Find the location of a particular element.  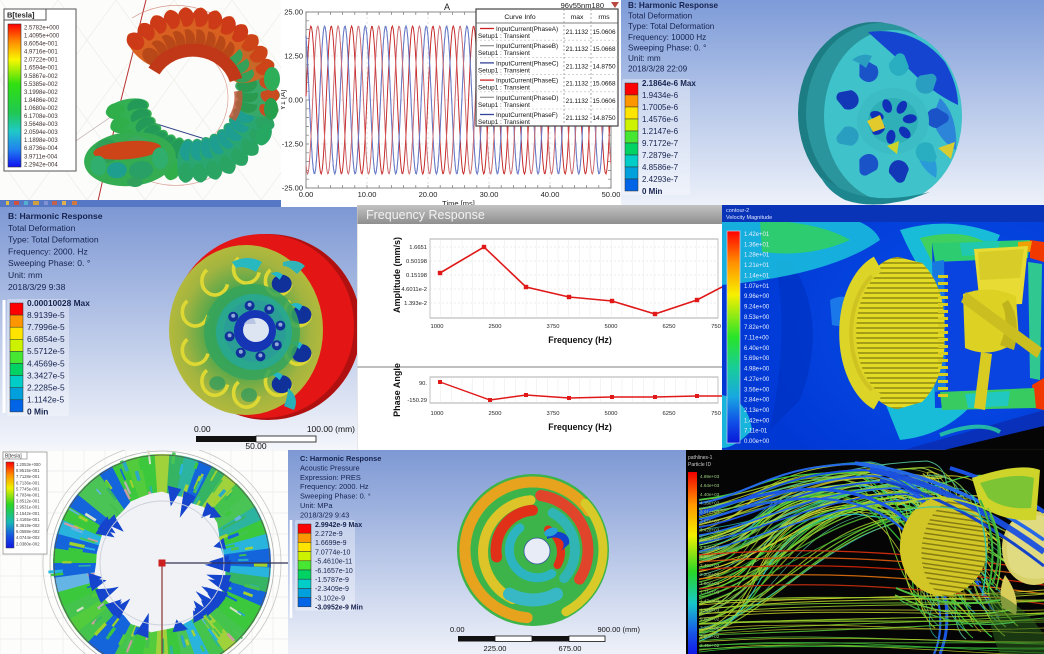

svg-text: 14.8750 is located at coordinates (604, 66).